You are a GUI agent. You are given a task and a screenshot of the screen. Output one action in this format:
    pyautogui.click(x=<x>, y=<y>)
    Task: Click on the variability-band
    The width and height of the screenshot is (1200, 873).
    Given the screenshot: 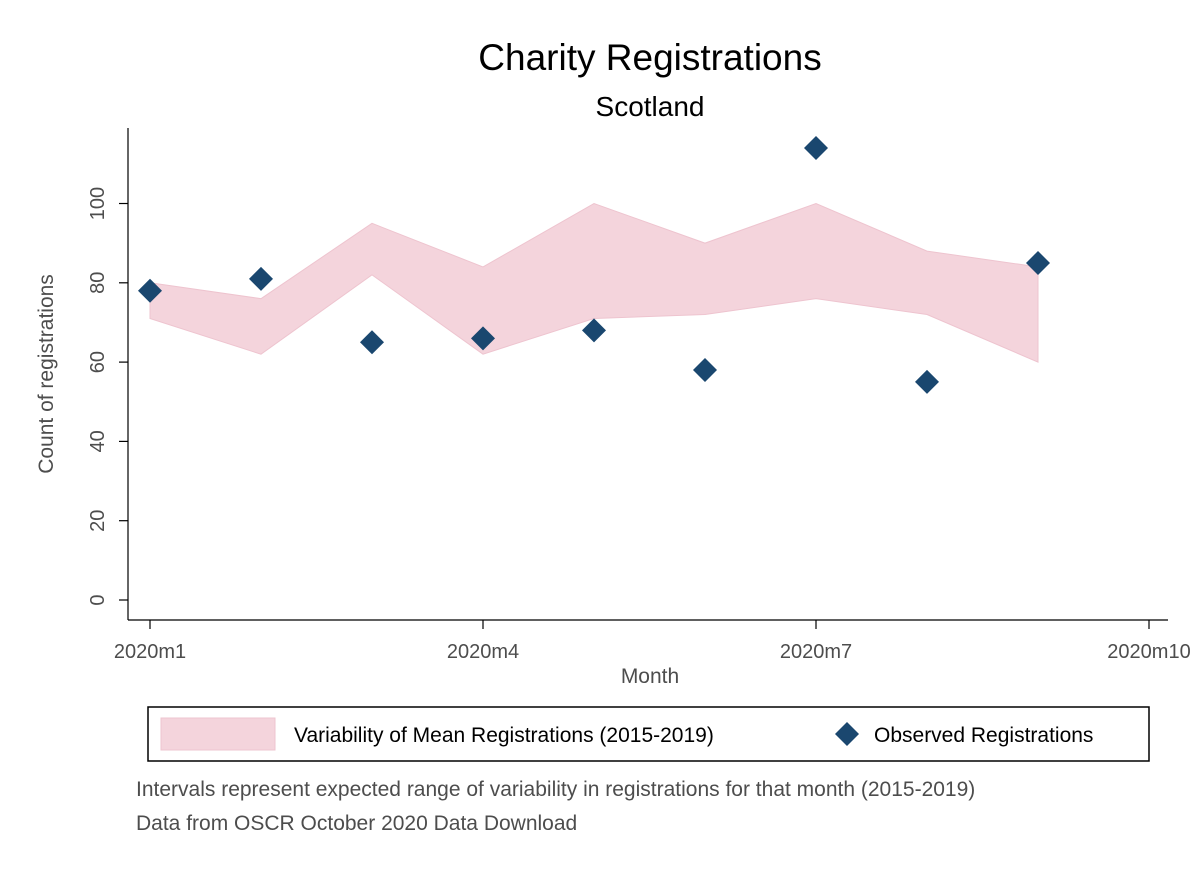 What is the action you would take?
    pyautogui.click(x=594, y=282)
    